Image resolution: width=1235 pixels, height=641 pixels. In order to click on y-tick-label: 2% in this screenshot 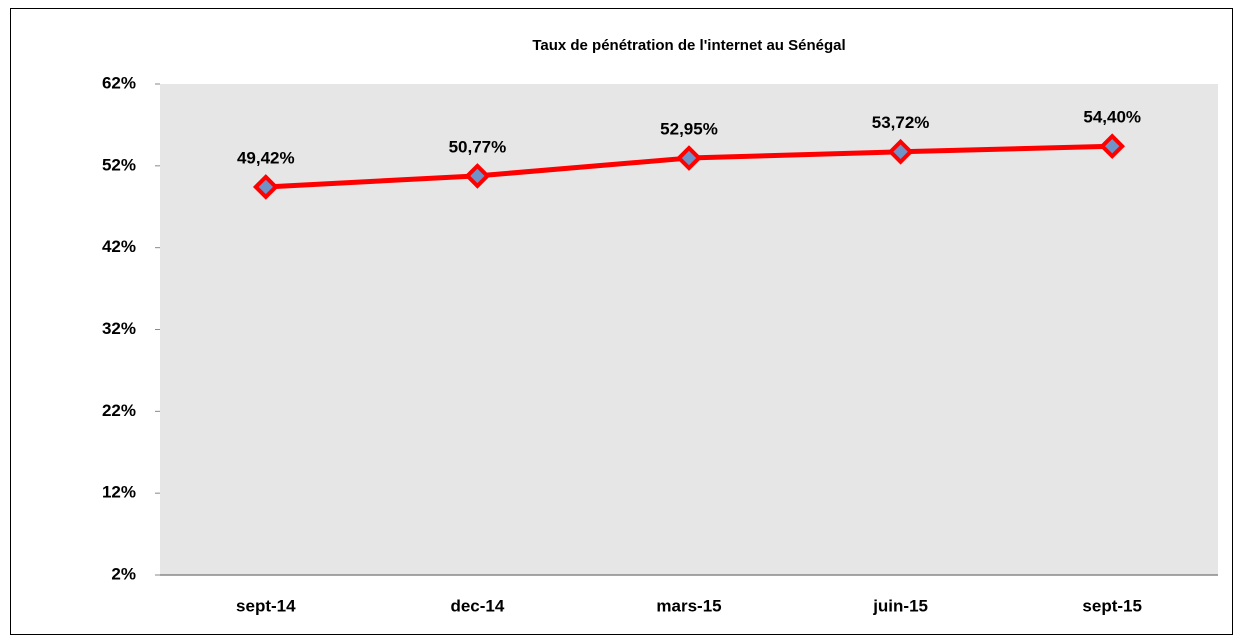, I will do `click(123, 573)`.